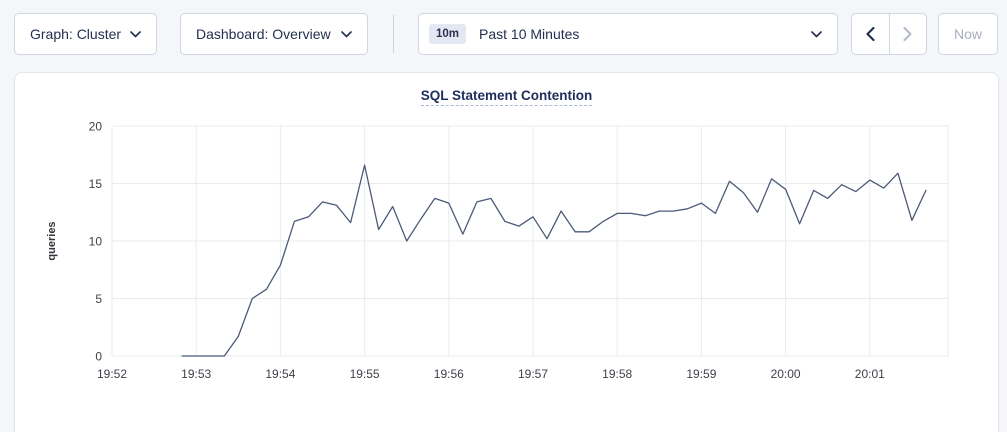 This screenshot has height=432, width=1007. I want to click on svg-text: queries, so click(52, 240).